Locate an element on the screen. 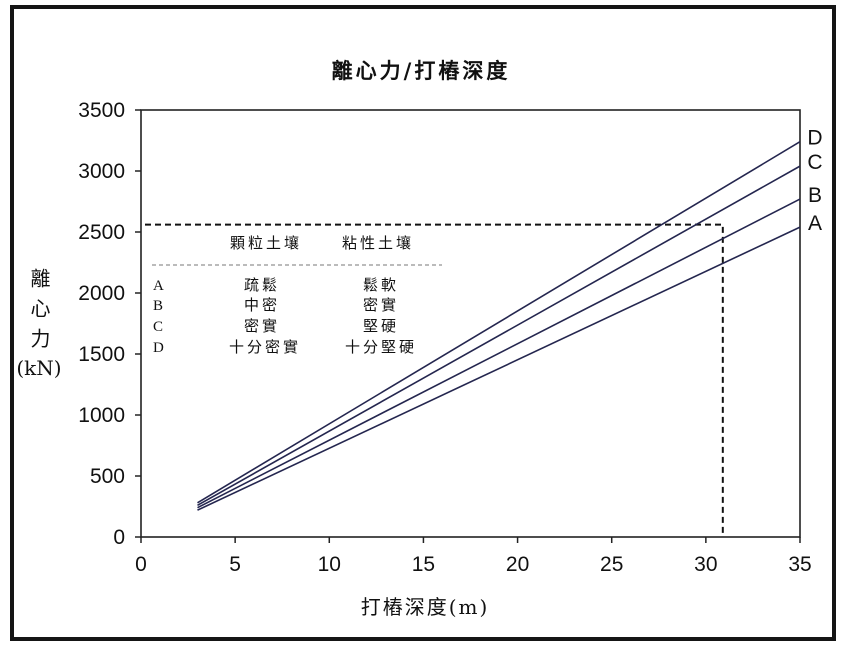 Image resolution: width=842 pixels, height=647 pixels. x-tick-label: 15 is located at coordinates (423, 564).